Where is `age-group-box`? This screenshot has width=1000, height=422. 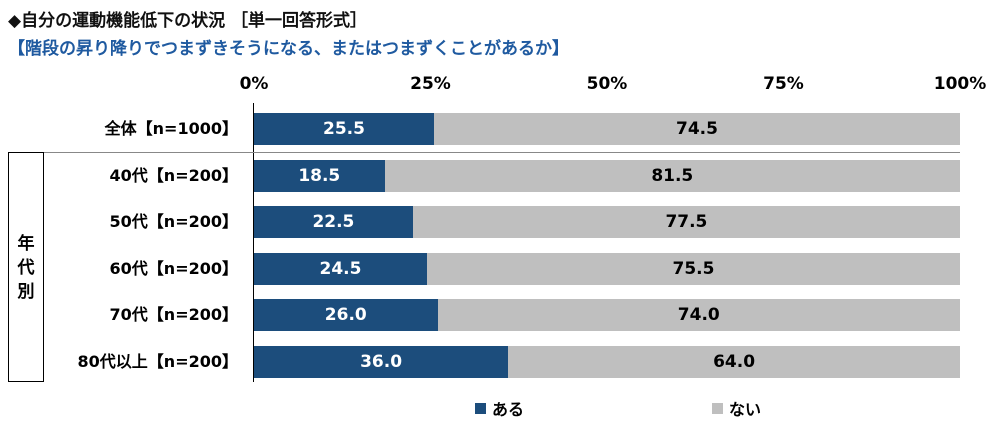 age-group-box is located at coordinates (26, 267).